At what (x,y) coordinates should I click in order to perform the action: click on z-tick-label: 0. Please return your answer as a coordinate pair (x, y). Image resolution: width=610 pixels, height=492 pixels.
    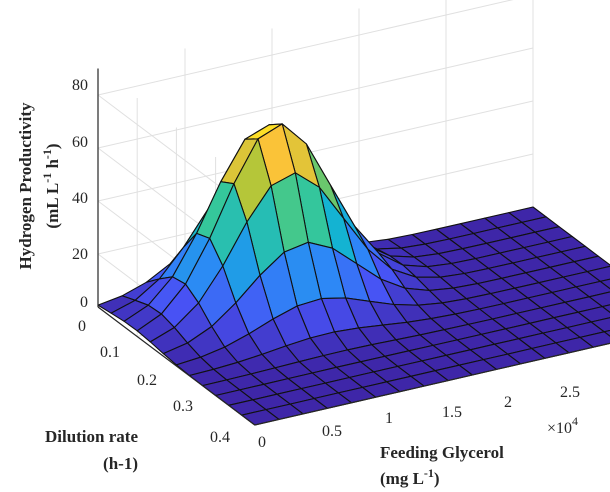
    Looking at the image, I should click on (84, 302).